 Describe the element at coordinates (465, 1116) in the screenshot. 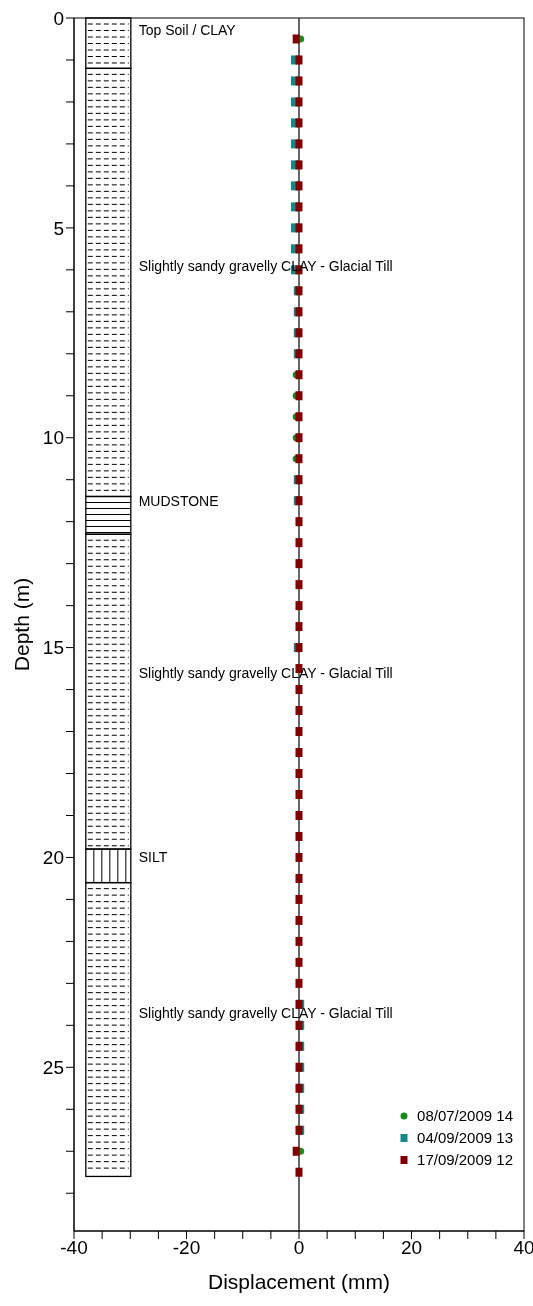

I see `legend-label: 08/07/2009 14` at that location.